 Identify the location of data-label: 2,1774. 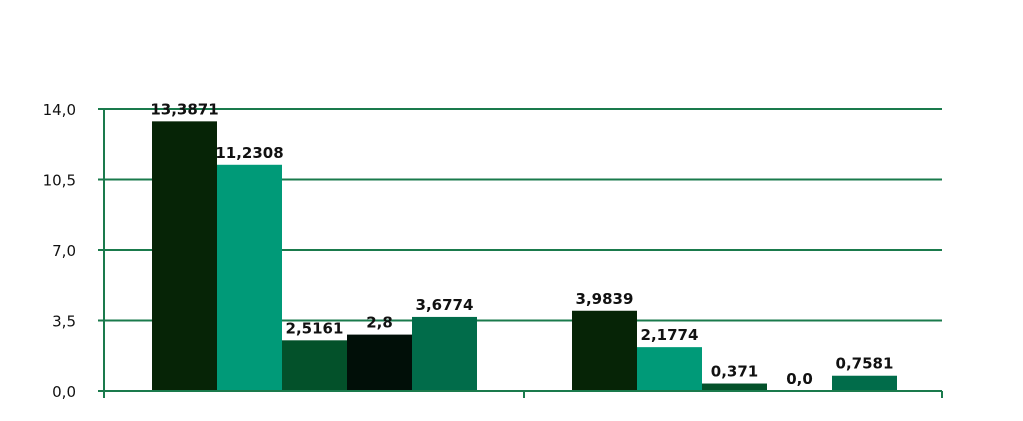
(670, 335).